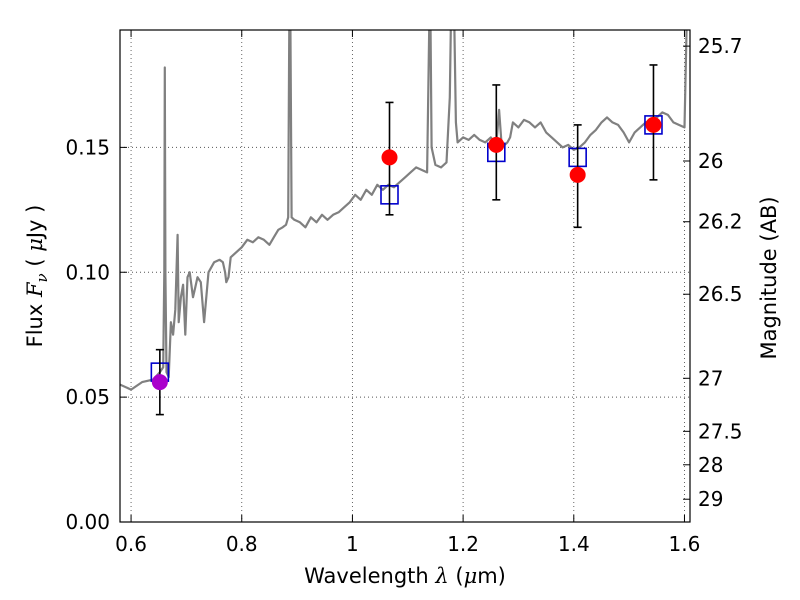 The width and height of the screenshot is (800, 600). I want to click on magnitude-tick-label: 27.5, so click(720, 431).